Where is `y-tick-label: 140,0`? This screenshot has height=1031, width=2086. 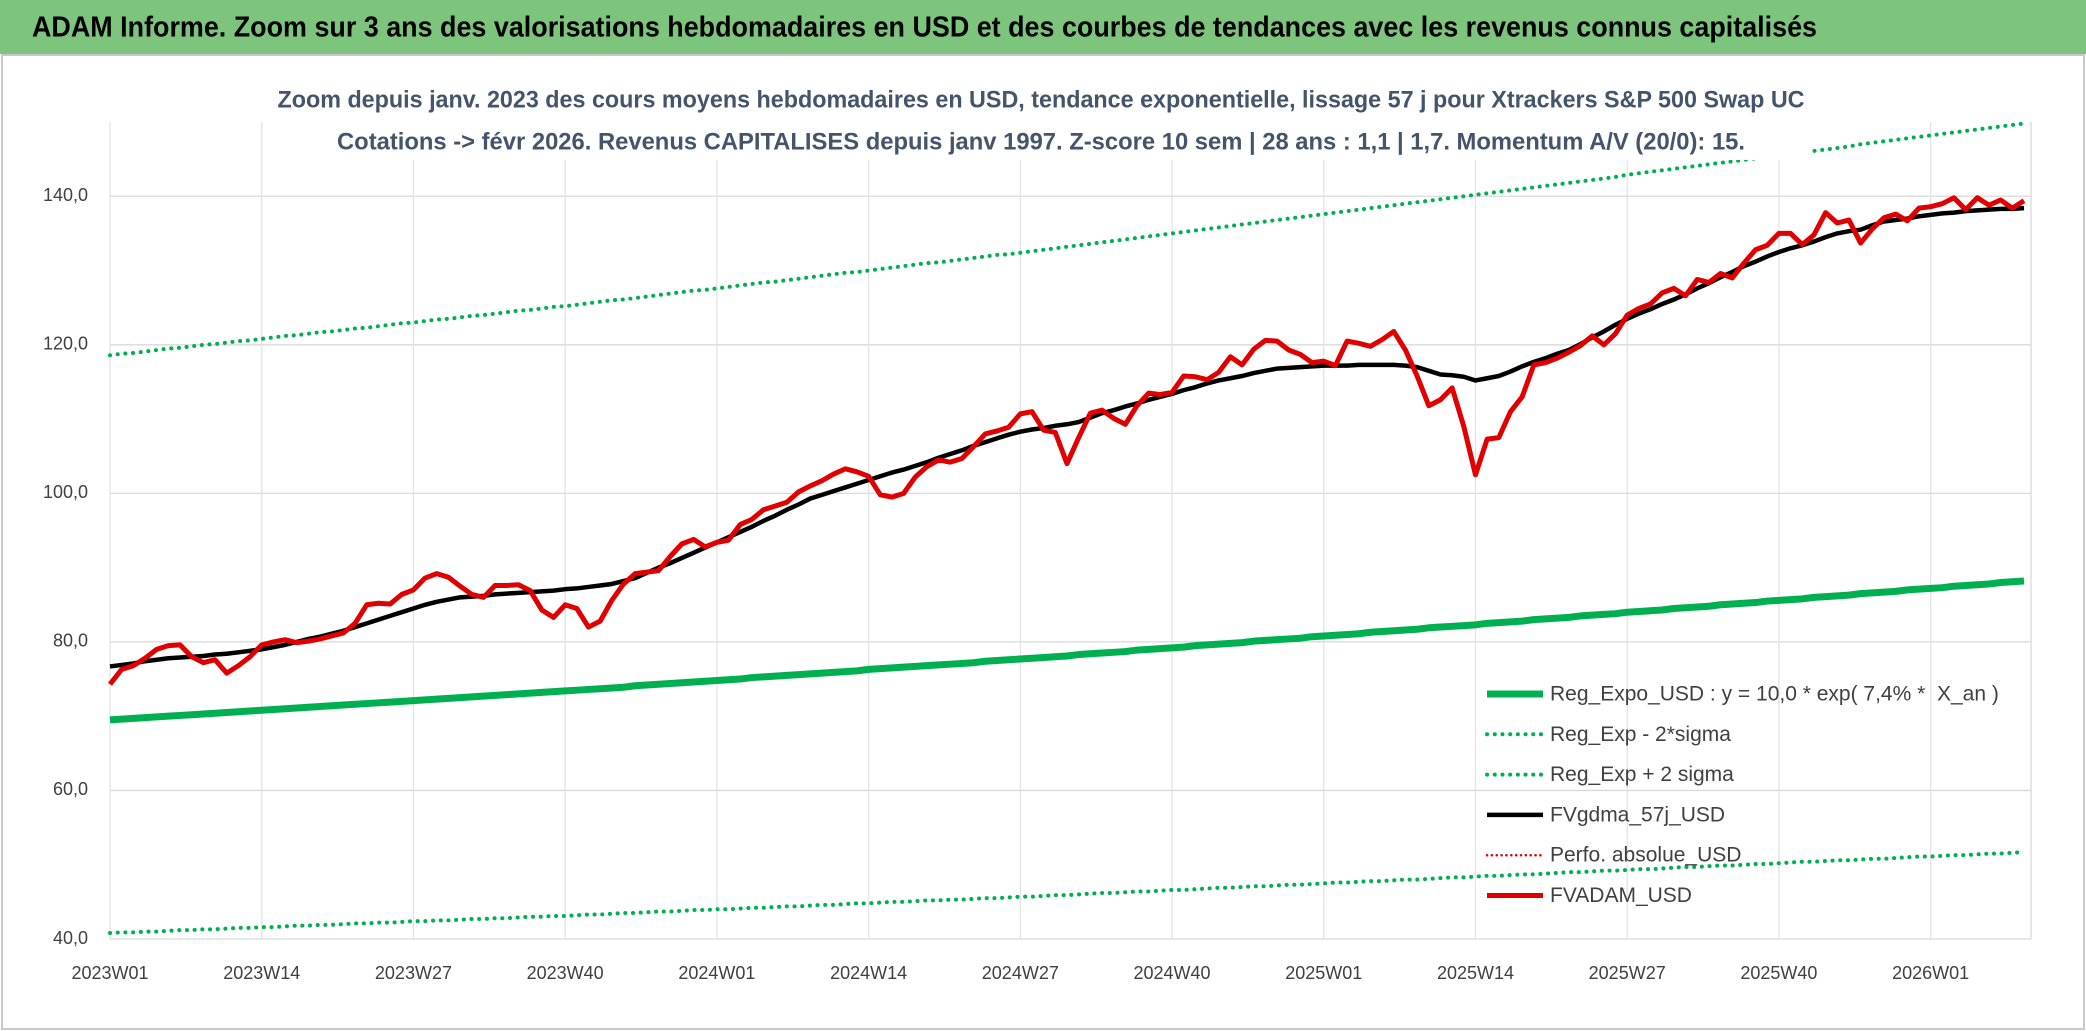
y-tick-label: 140,0 is located at coordinates (65, 195).